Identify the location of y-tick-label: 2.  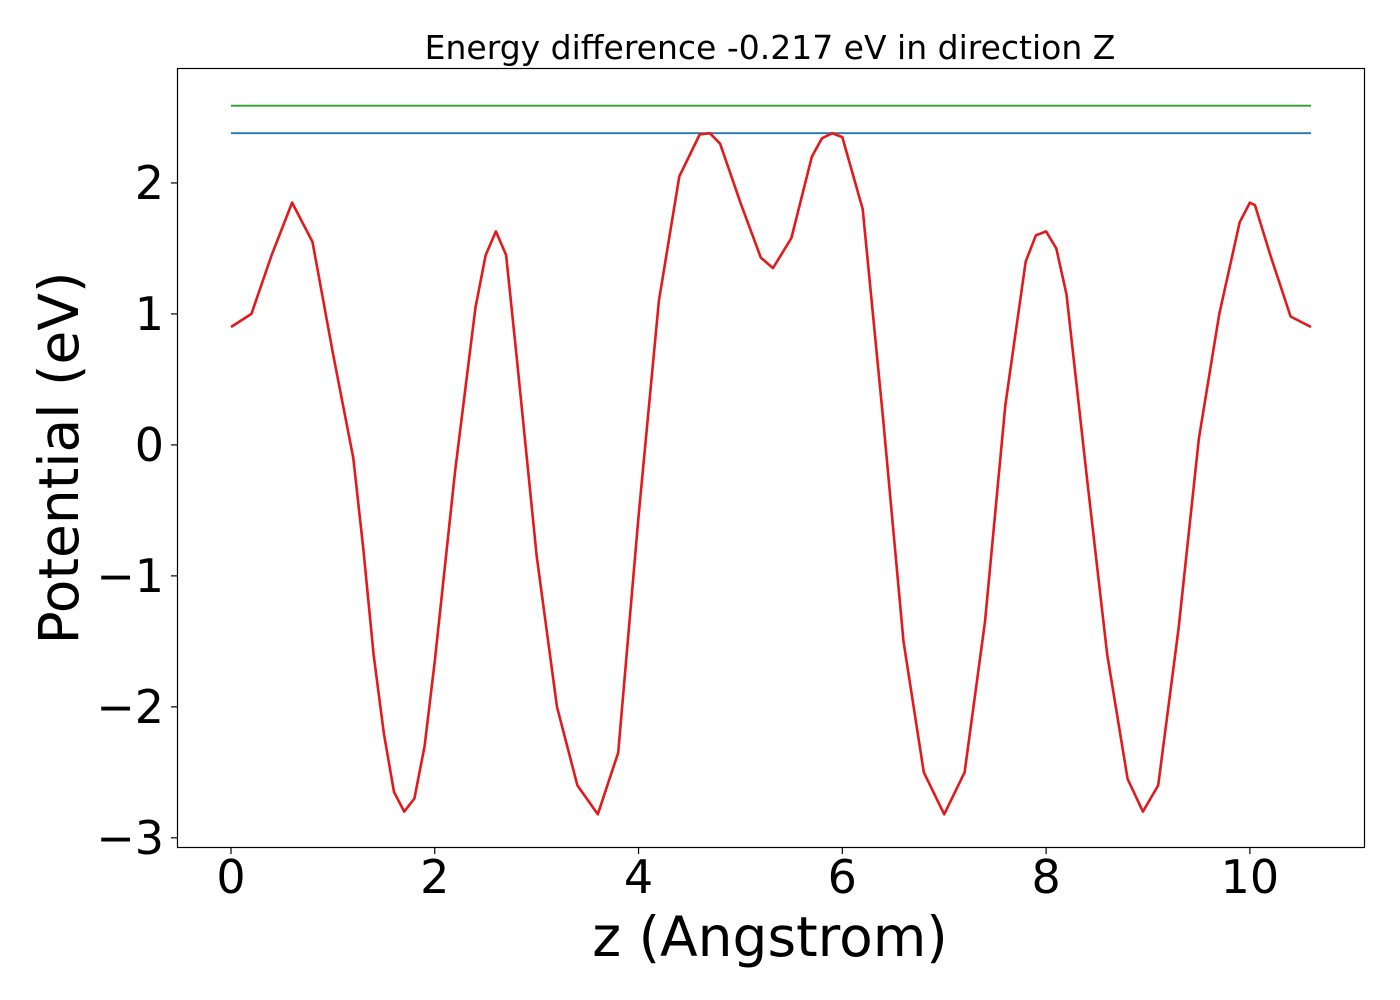
(149, 183).